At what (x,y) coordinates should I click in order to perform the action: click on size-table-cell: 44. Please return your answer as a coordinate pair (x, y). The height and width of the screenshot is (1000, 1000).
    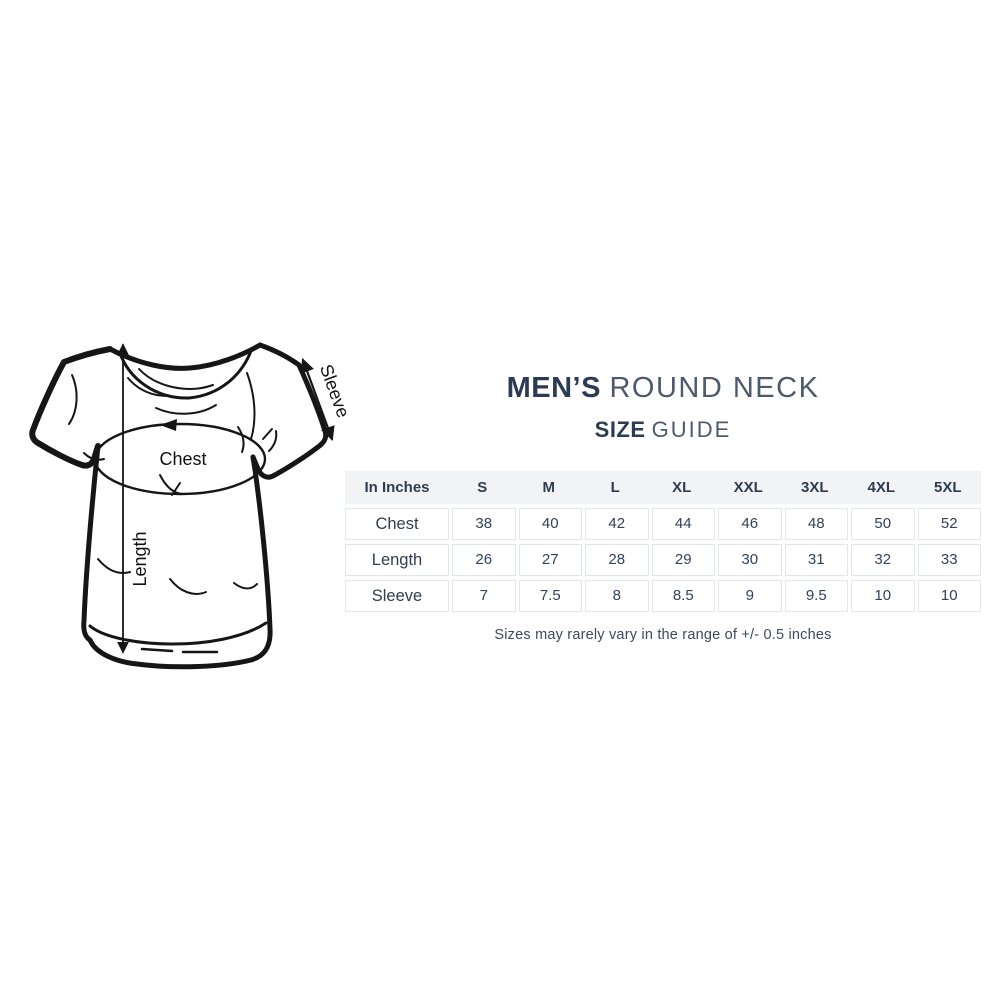
    Looking at the image, I should click on (683, 524).